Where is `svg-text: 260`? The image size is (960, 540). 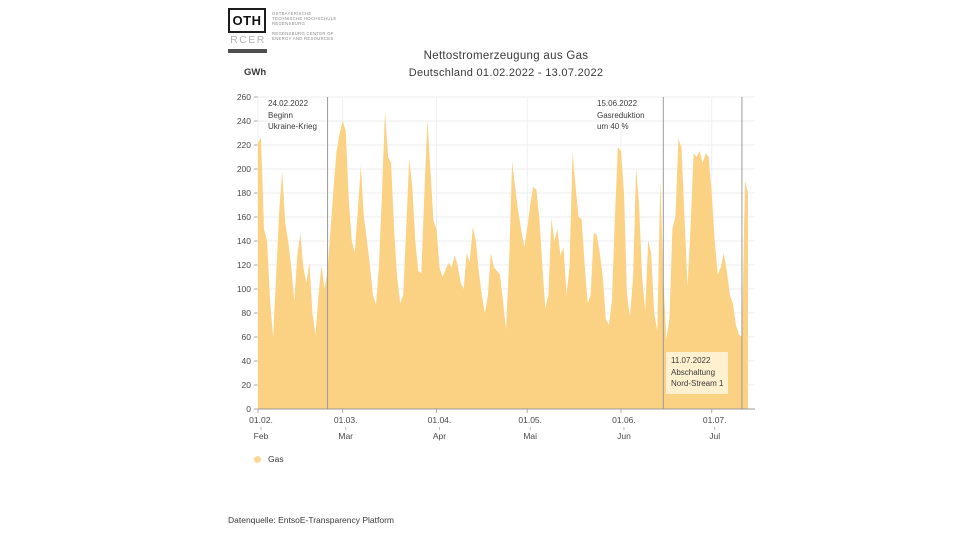 svg-text: 260 is located at coordinates (244, 97).